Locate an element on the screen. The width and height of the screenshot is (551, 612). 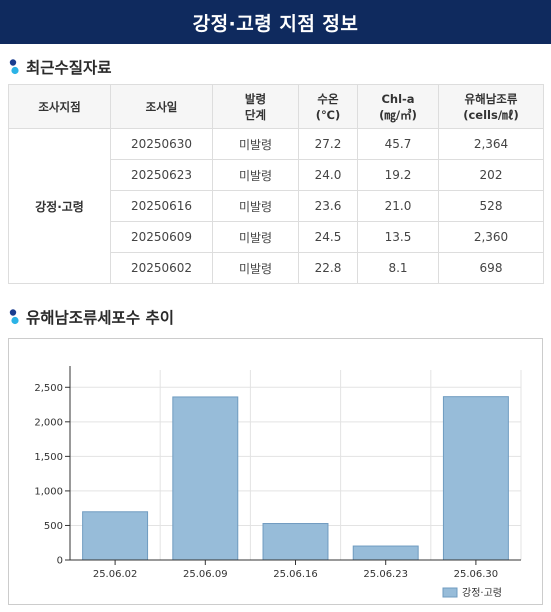
table-row: 20250609 미발령 24.5 13.5 2,360 is located at coordinates (276, 237).